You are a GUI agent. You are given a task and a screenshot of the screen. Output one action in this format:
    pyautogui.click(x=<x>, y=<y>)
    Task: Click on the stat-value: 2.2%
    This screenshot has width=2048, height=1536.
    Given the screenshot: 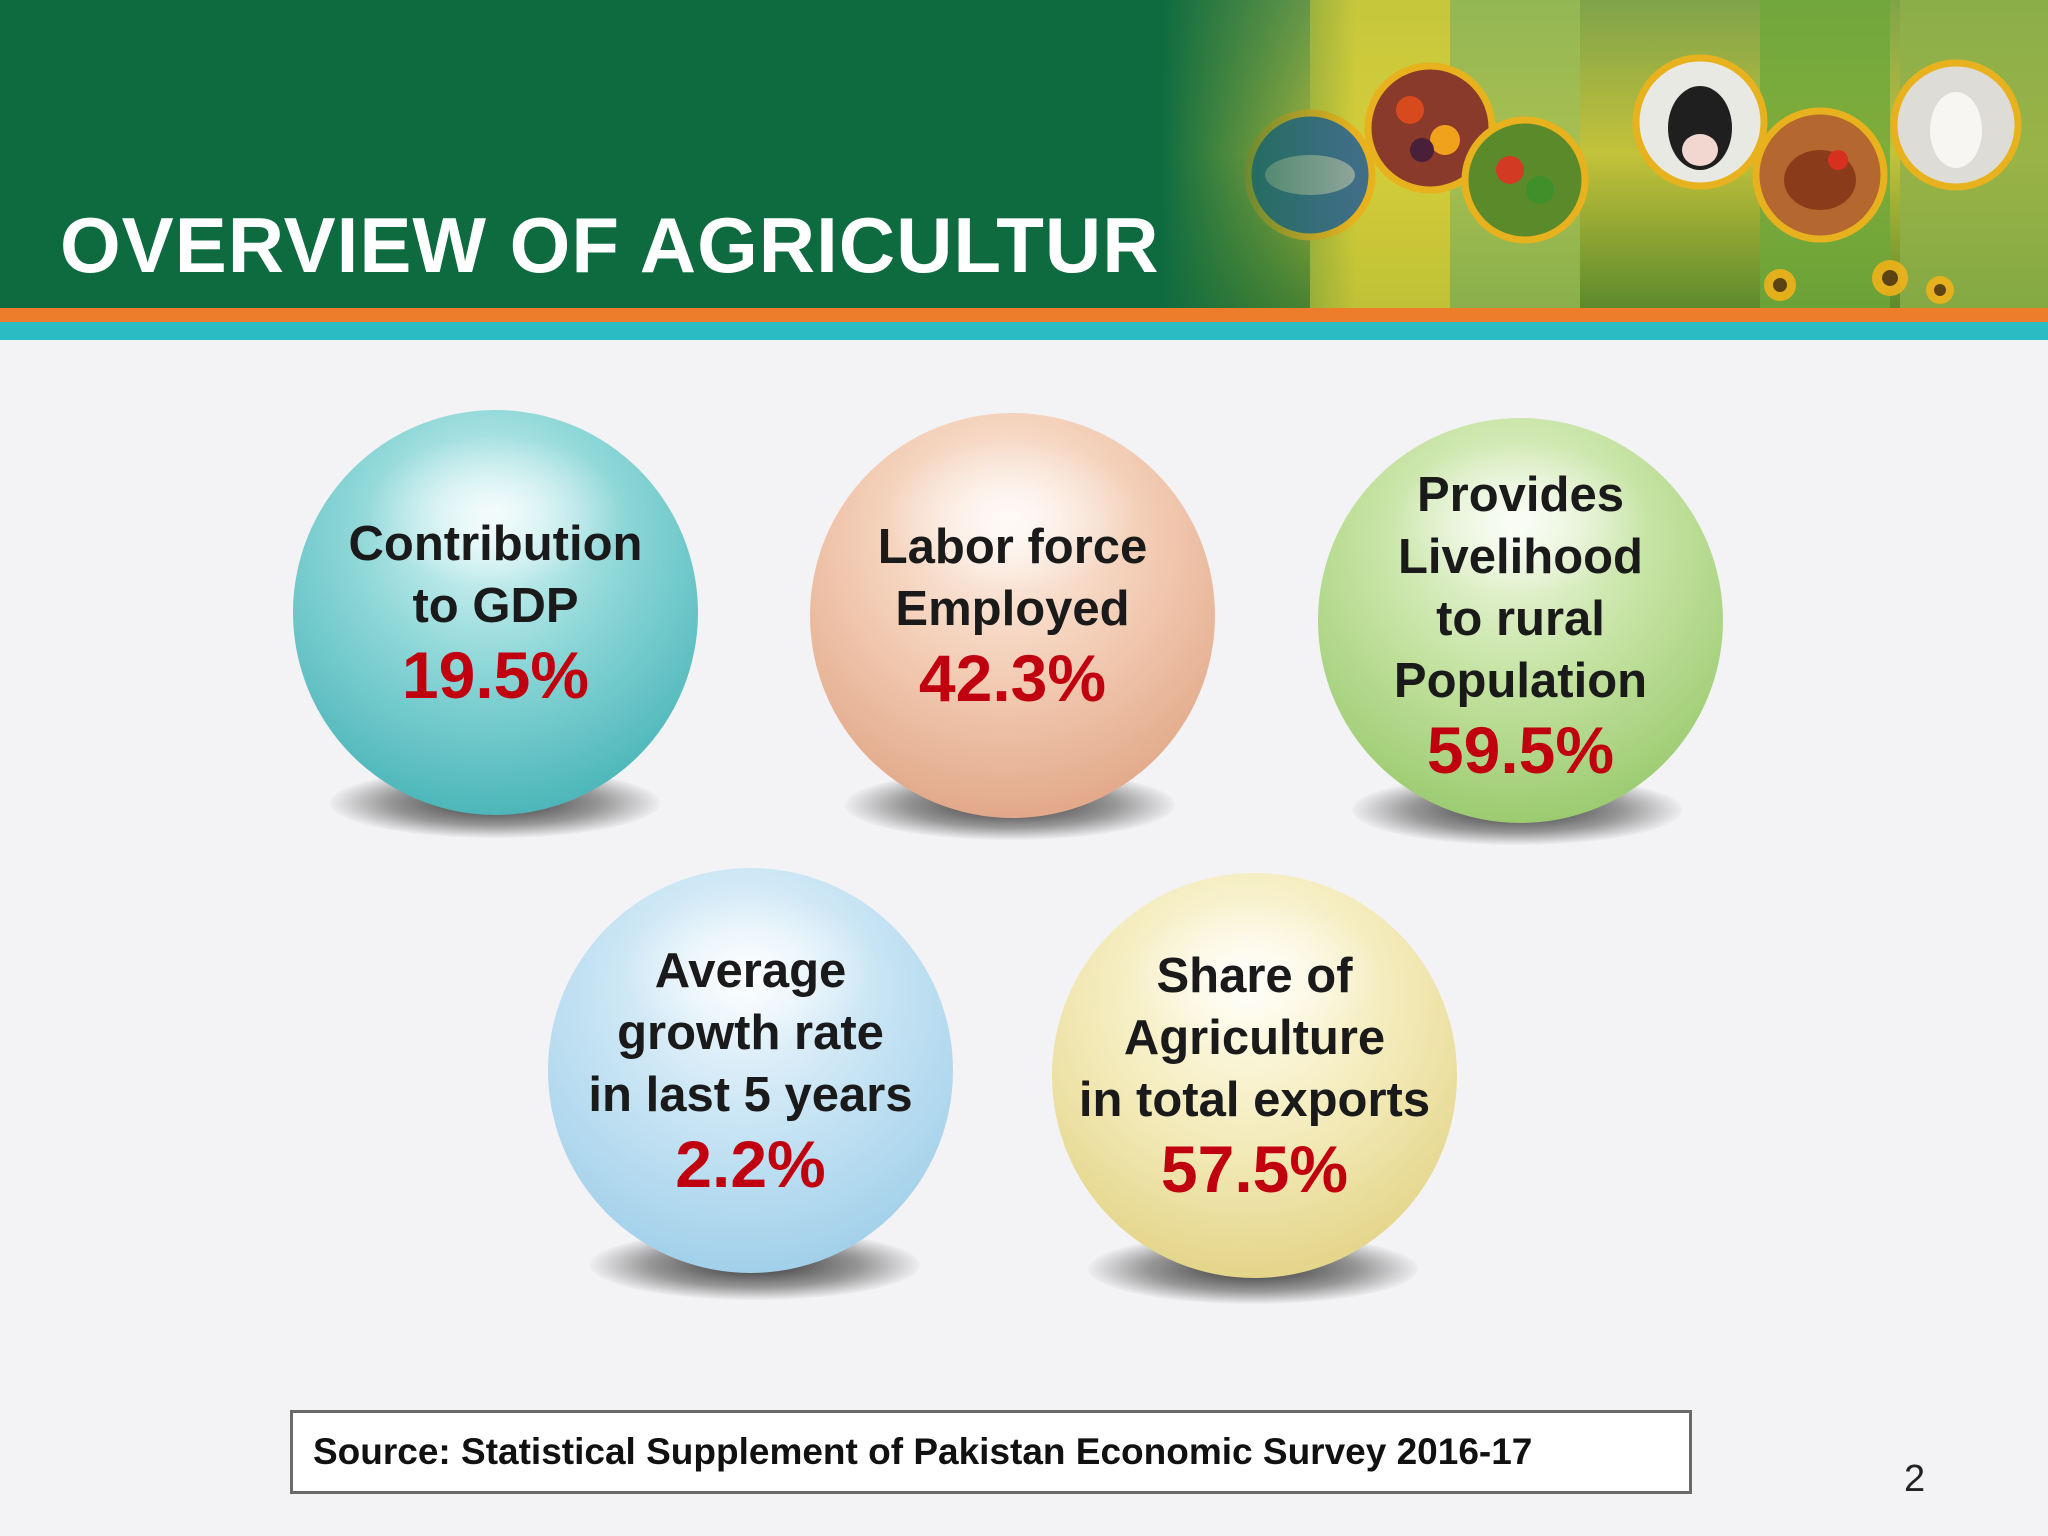 What is the action you would take?
    pyautogui.click(x=750, y=1163)
    